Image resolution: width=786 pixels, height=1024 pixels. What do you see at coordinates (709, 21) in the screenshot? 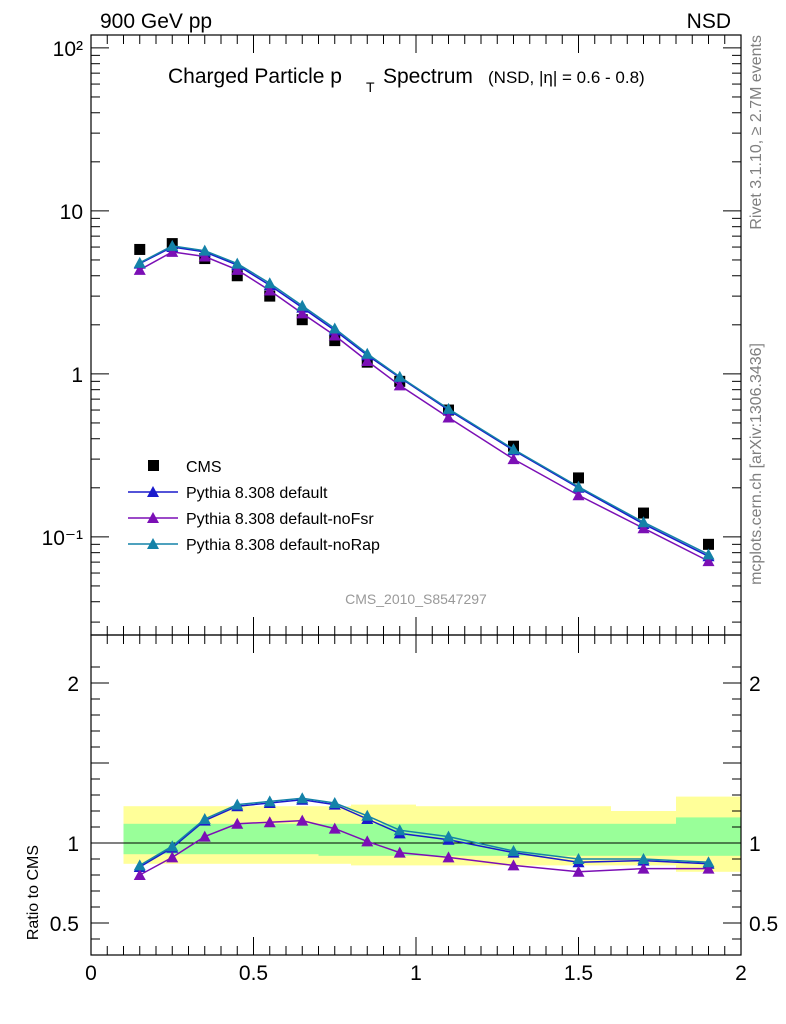
I see `header-right-label: NSD` at bounding box center [709, 21].